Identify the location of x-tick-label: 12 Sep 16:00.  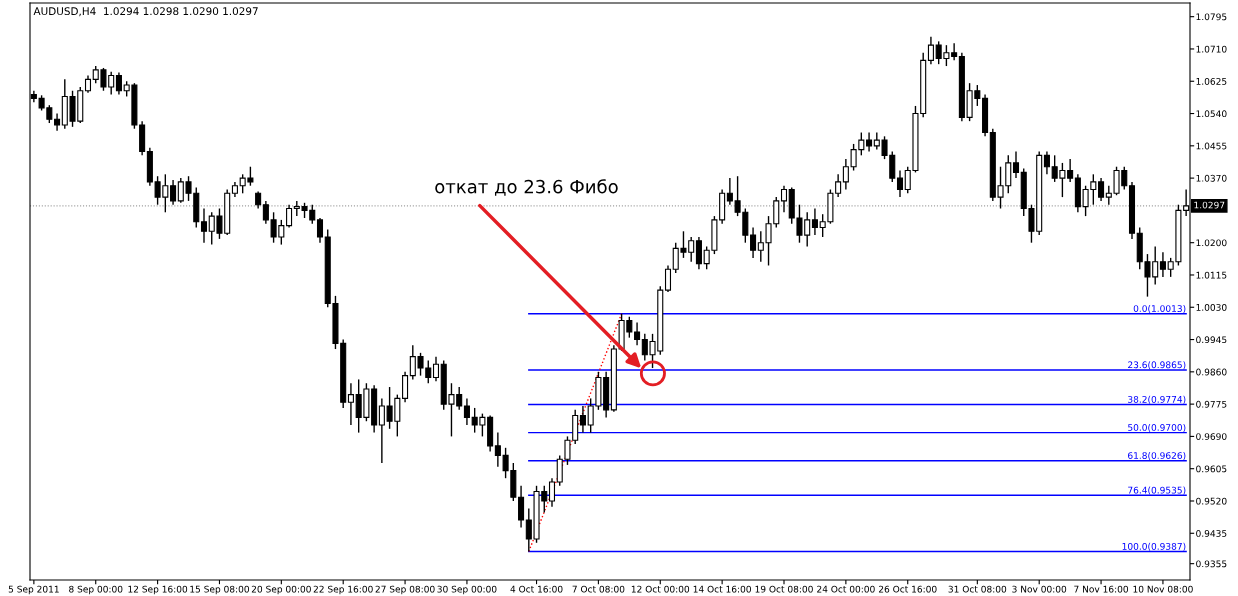
(158, 590).